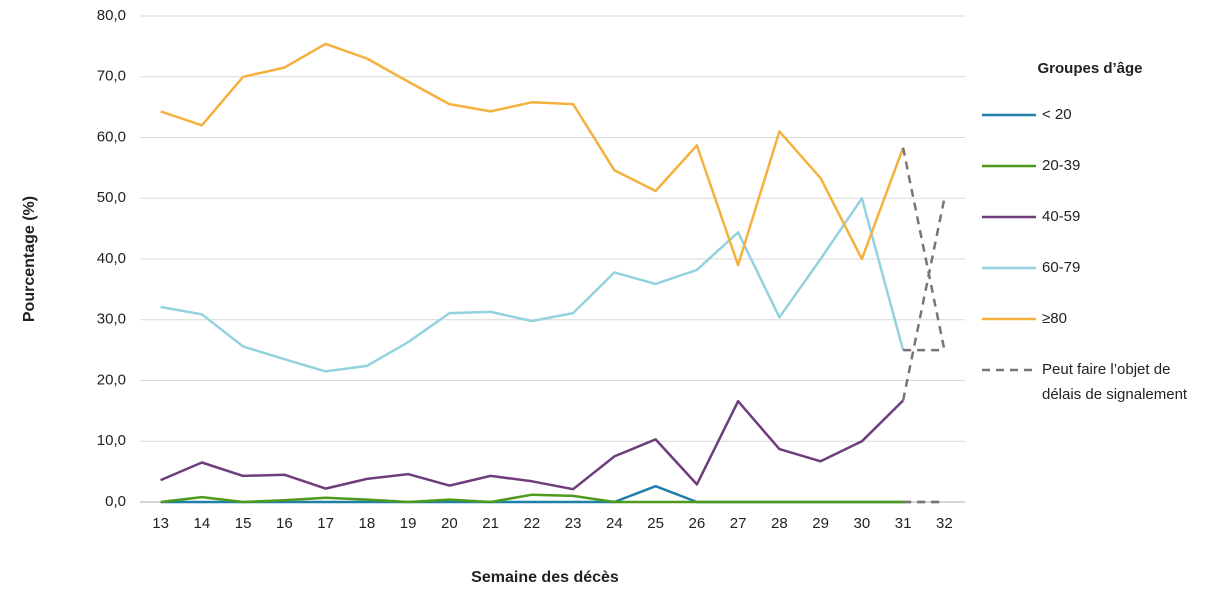 Image resolution: width=1222 pixels, height=598 pixels. I want to click on x-tick-label: 19, so click(408, 523).